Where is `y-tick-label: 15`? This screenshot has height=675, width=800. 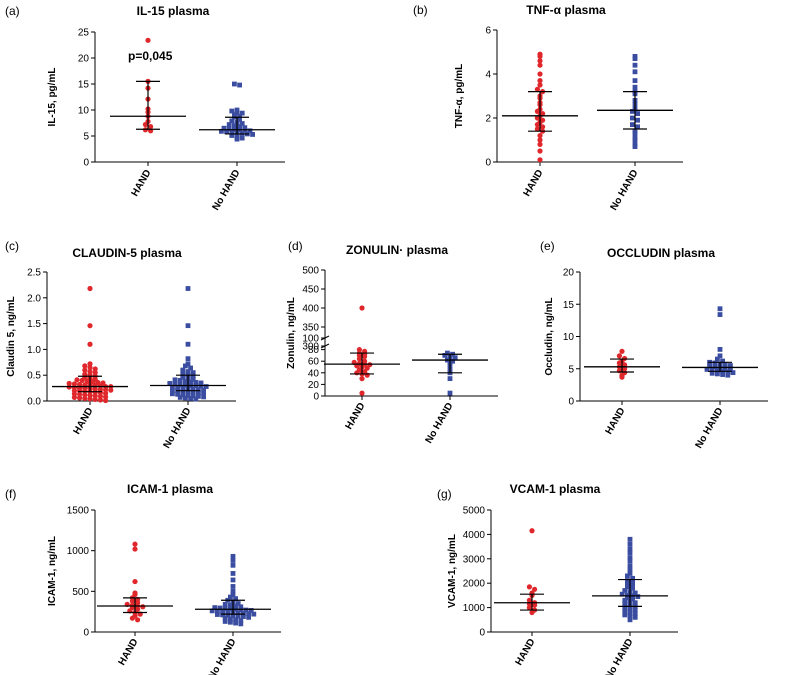
y-tick-label: 15 is located at coordinates (569, 305).